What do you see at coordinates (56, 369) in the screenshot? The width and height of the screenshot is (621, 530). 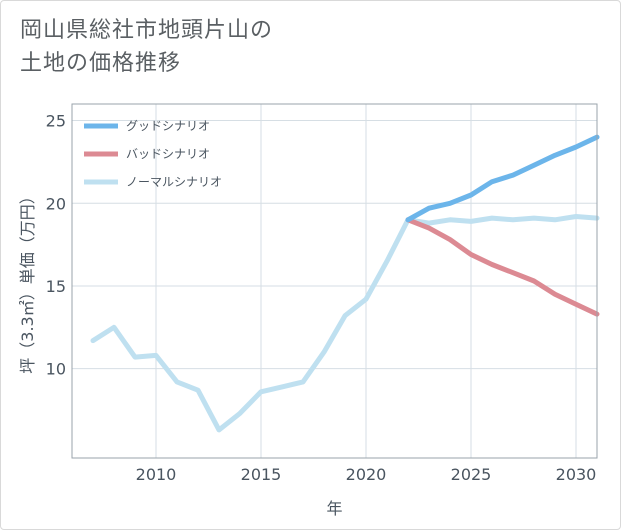 I see `y-tick-label: 10` at bounding box center [56, 369].